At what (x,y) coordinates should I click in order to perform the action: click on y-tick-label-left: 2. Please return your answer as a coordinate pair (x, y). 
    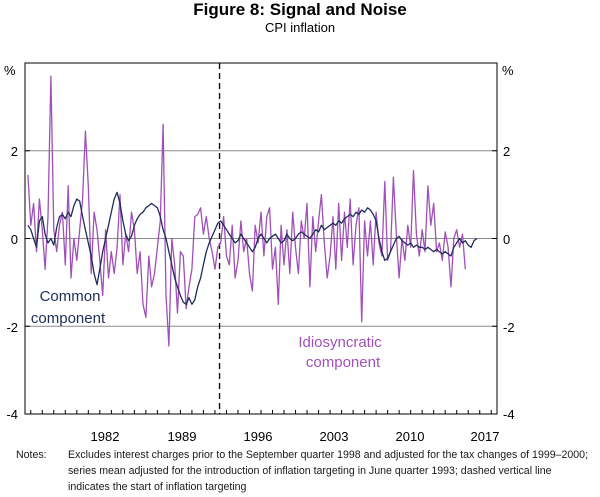
    Looking at the image, I should click on (14, 151).